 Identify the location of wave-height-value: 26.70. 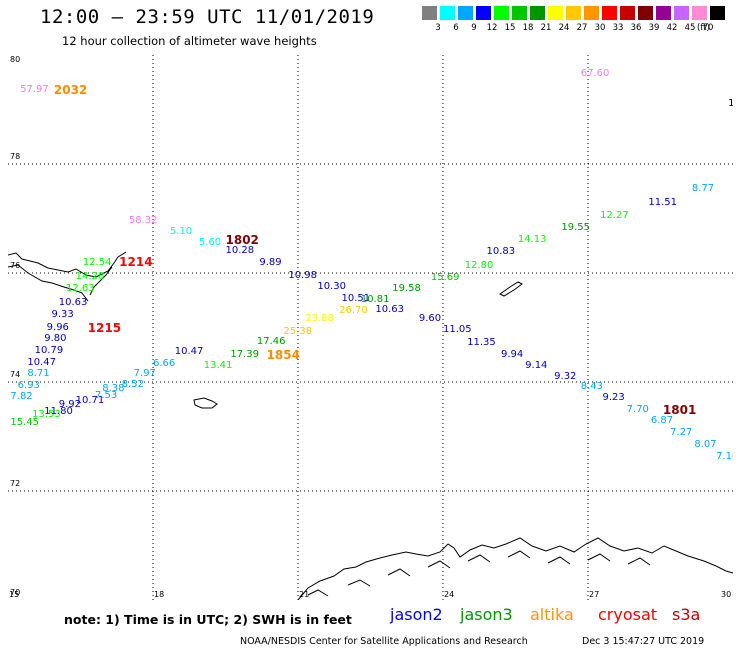
(353, 311).